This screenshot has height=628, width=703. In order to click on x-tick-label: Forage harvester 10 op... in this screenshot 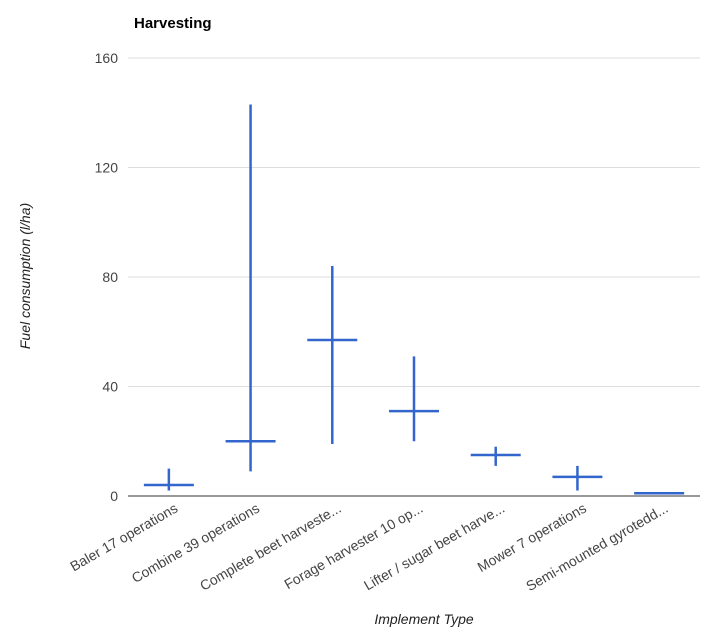, I will do `click(353, 546)`.